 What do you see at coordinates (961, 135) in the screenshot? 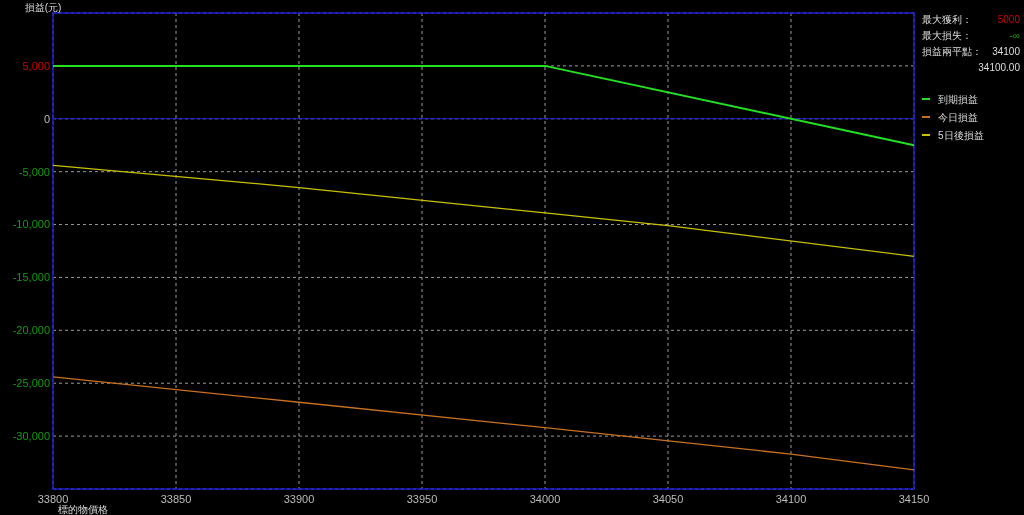
I see `legend-label: 5日後損益` at bounding box center [961, 135].